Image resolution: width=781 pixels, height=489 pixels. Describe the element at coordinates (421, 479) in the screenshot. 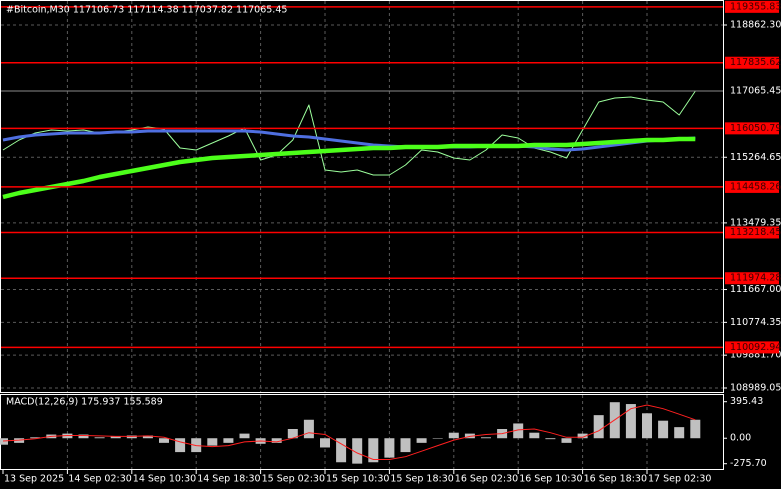

I see `x-tick-label: 15 Sep 18:30` at that location.